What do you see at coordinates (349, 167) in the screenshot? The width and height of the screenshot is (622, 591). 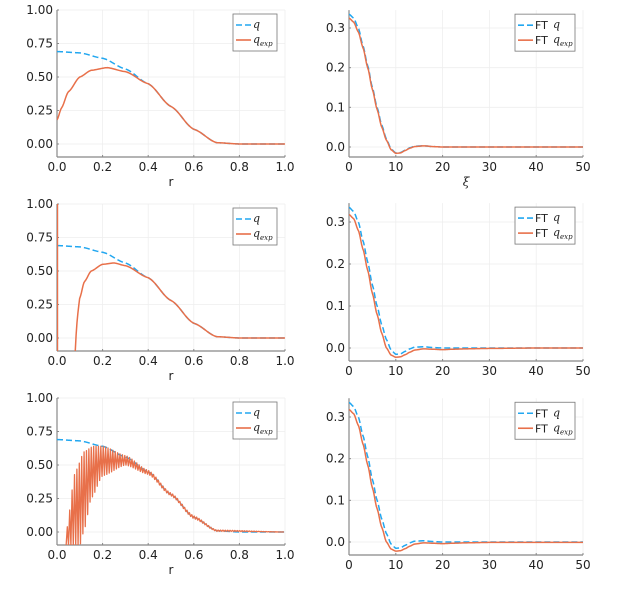 I see `x-tick-label: 0` at bounding box center [349, 167].